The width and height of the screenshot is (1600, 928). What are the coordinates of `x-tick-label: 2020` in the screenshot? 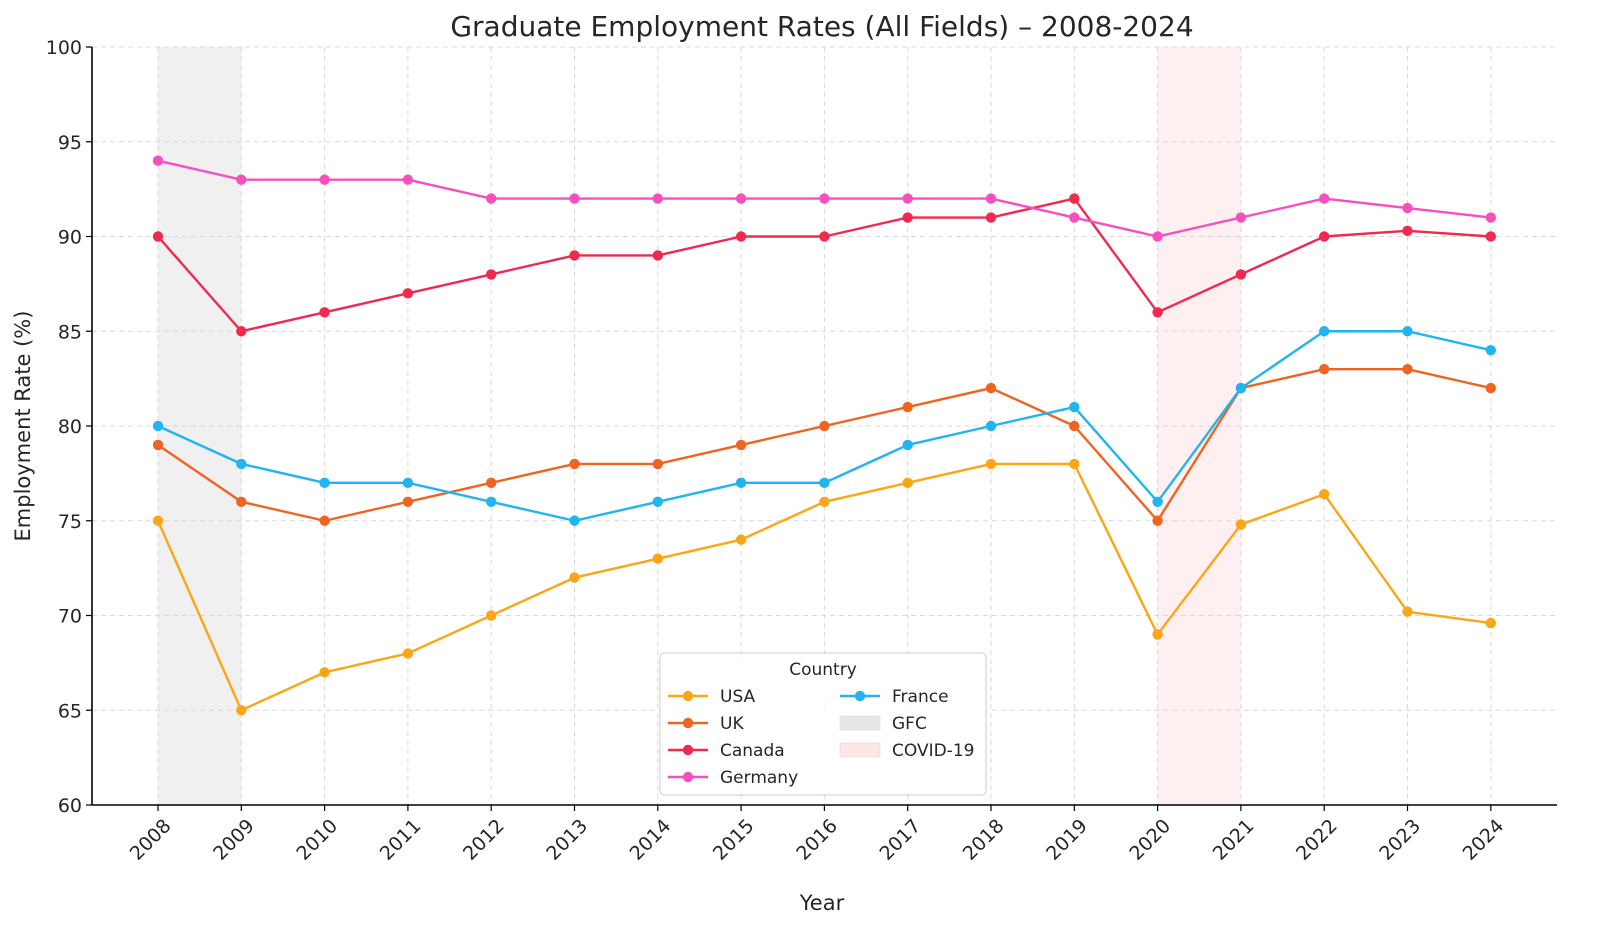 It's located at (1150, 840).